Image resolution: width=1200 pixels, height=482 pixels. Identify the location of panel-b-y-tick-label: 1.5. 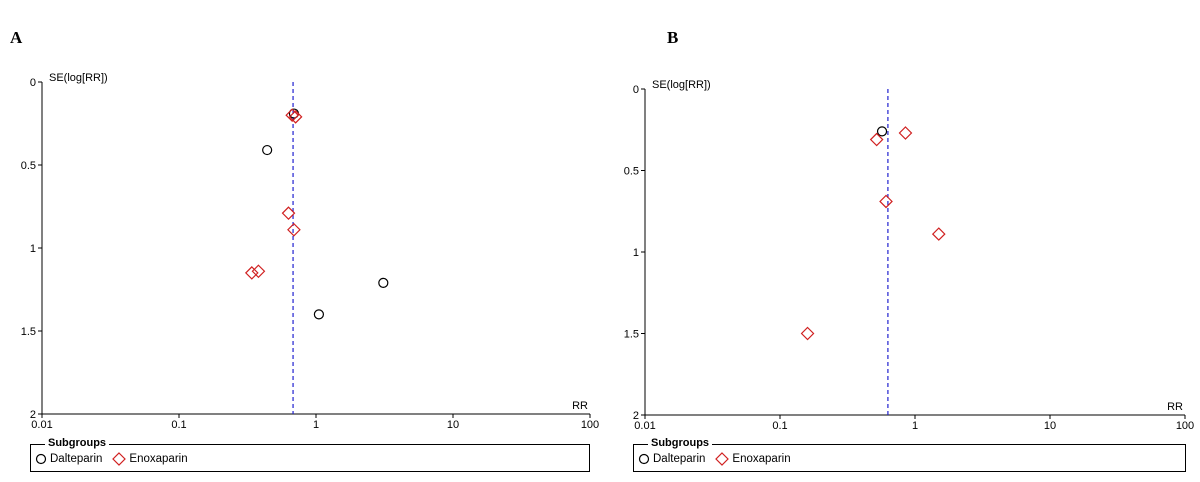
(631, 335).